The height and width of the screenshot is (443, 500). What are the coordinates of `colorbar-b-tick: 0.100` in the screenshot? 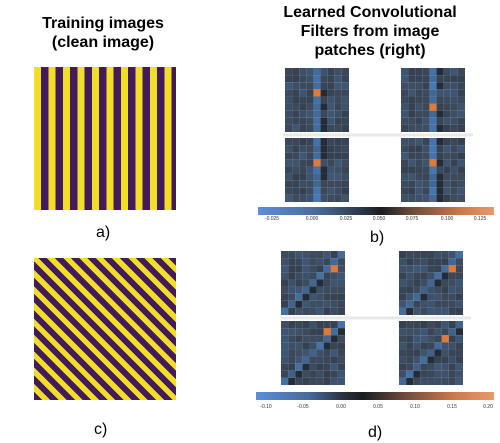 It's located at (447, 219).